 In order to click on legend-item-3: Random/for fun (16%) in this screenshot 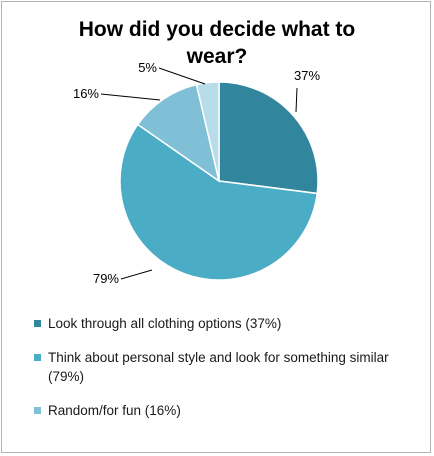, I will do `click(226, 410)`.